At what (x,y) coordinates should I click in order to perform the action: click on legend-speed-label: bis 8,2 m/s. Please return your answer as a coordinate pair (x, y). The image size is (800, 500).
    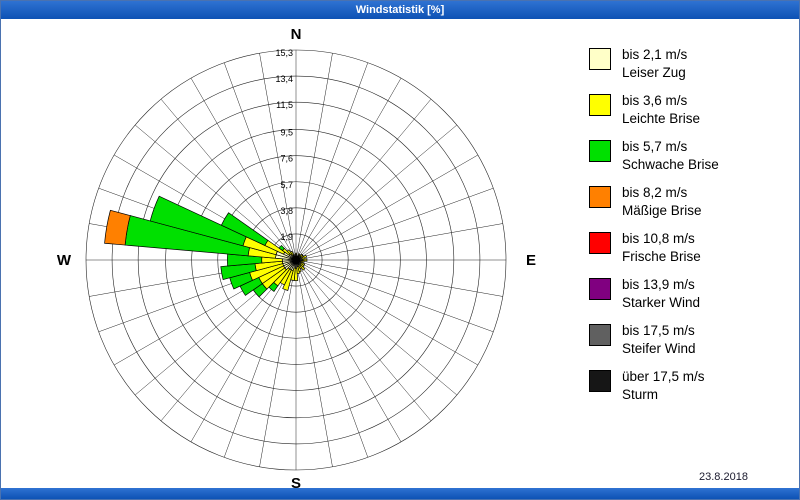
    Looking at the image, I should click on (655, 192).